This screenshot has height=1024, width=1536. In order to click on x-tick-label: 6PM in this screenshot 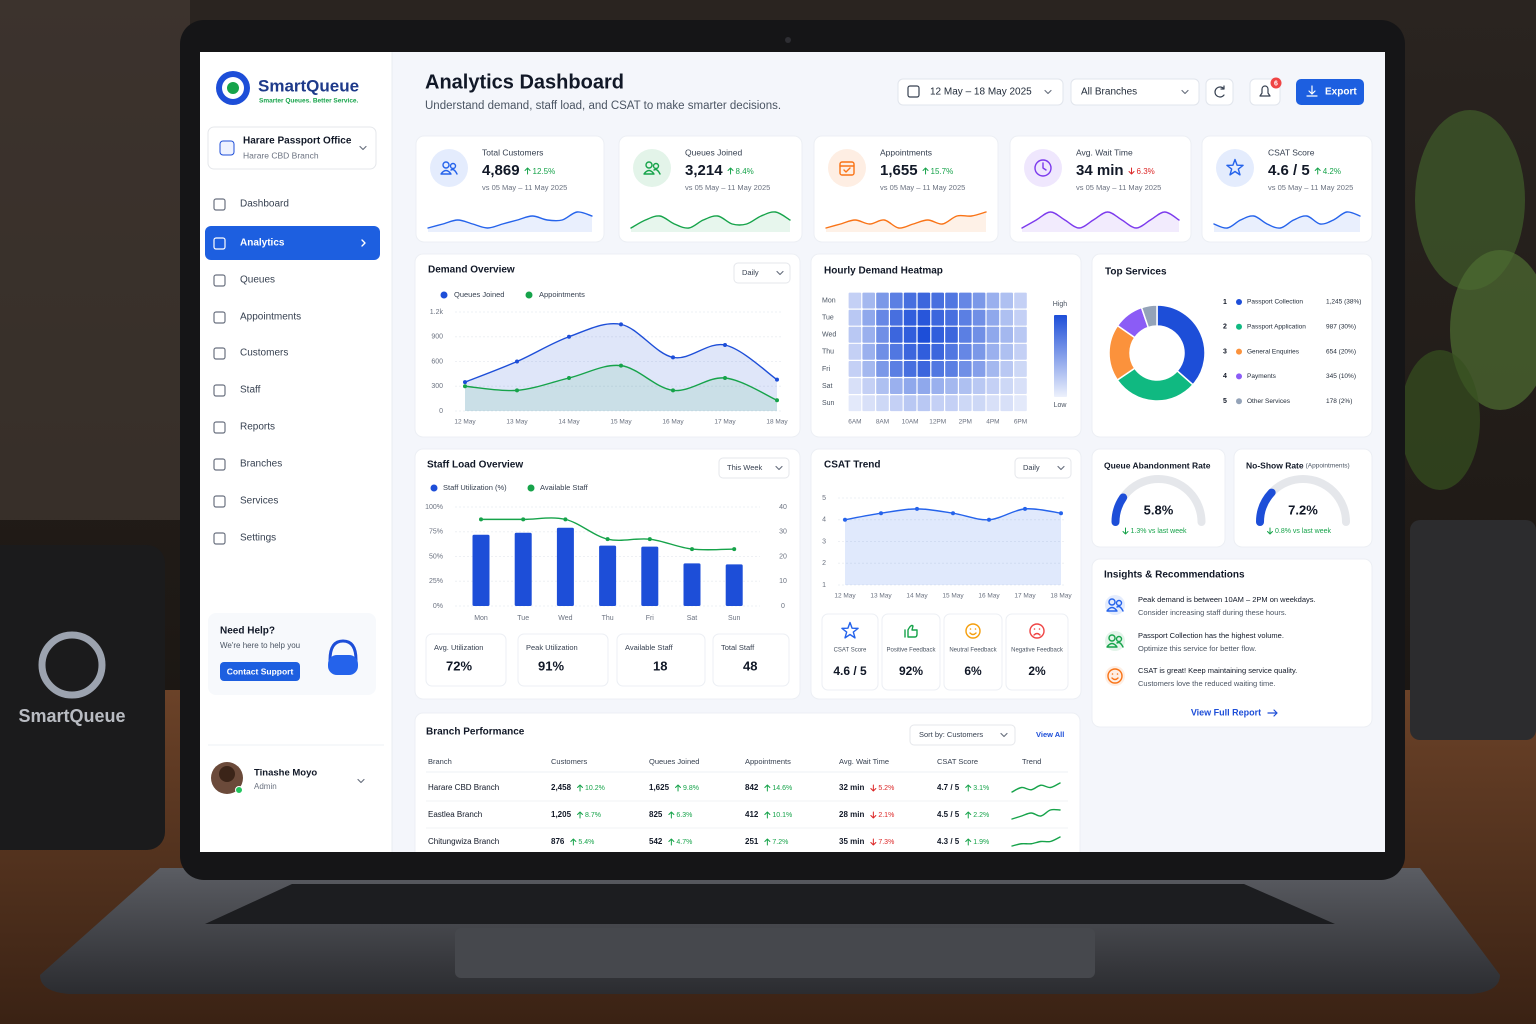, I will do `click(1020, 422)`.